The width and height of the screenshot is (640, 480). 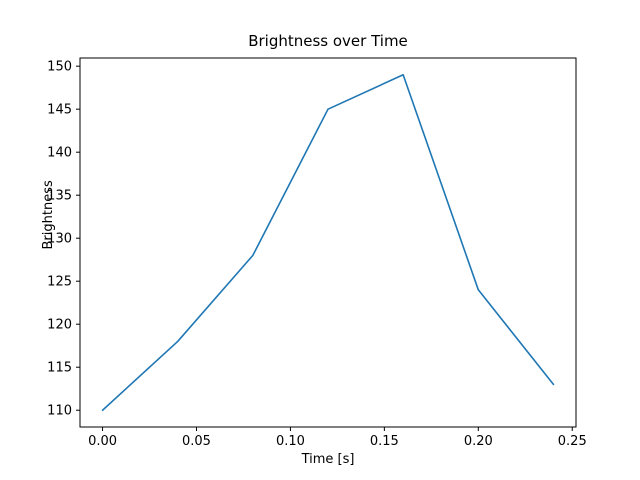 What do you see at coordinates (290, 441) in the screenshot?
I see `x-tick-label: 0.10` at bounding box center [290, 441].